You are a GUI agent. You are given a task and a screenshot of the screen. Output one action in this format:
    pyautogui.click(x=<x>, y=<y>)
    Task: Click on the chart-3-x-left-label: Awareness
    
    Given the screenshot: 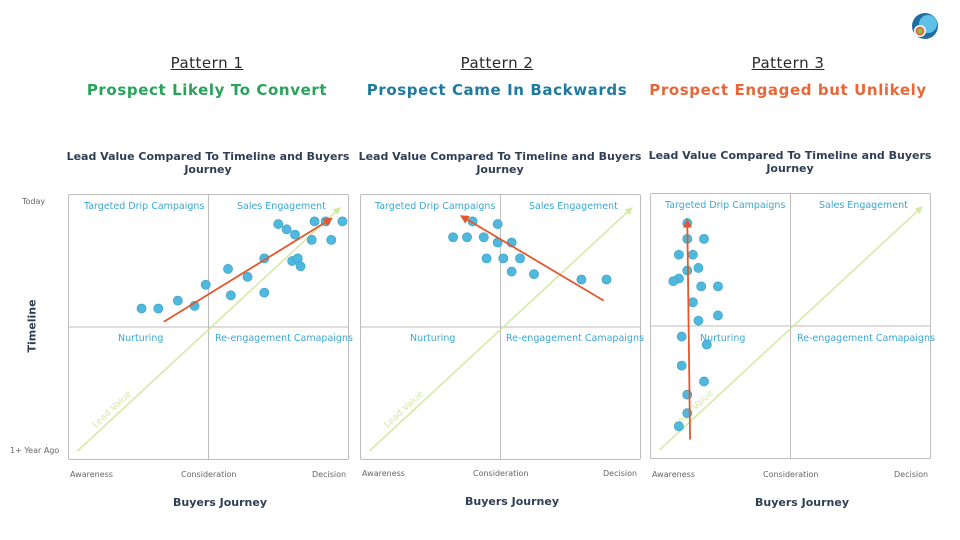 What is the action you would take?
    pyautogui.click(x=673, y=474)
    